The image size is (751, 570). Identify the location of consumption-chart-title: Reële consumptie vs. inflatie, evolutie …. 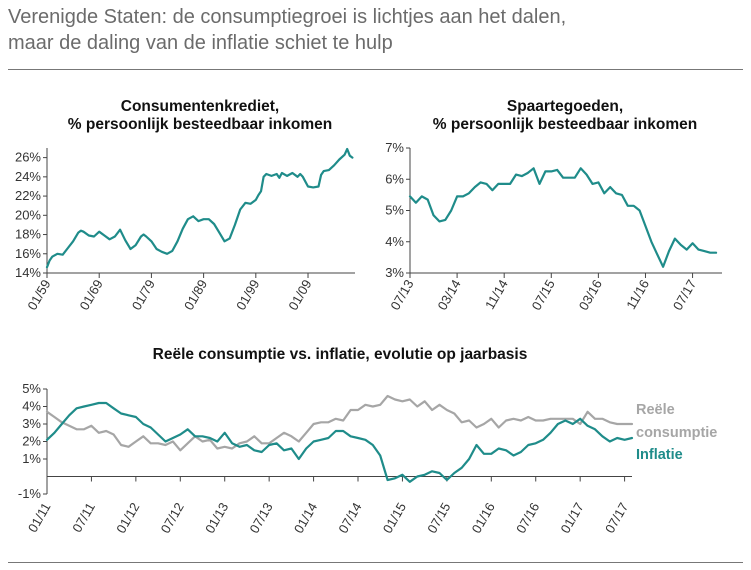
(340, 355).